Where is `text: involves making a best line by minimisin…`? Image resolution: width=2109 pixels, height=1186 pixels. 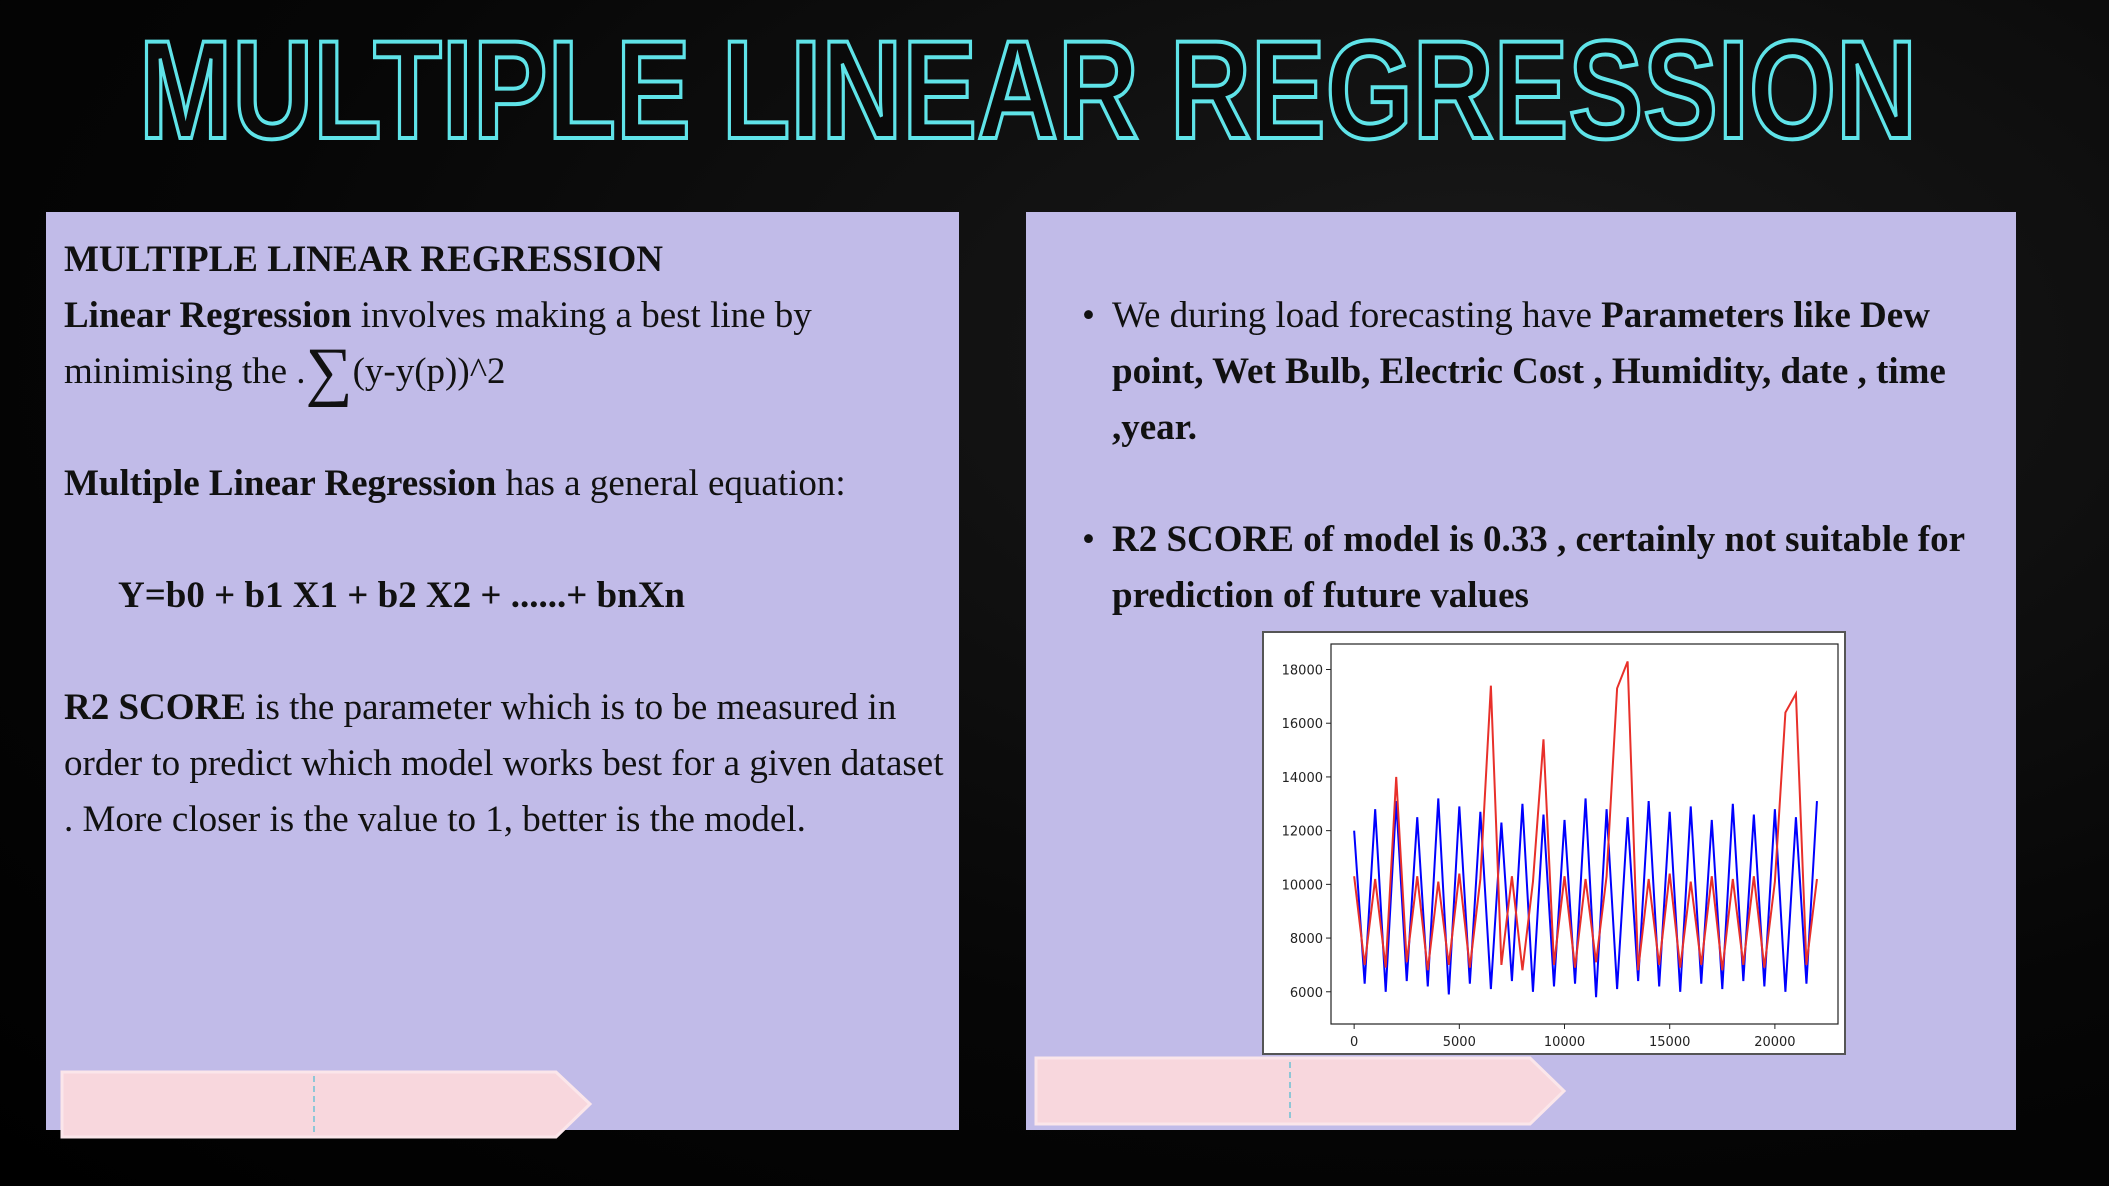
text: involves making a best line by minimisin… is located at coordinates (438, 343).